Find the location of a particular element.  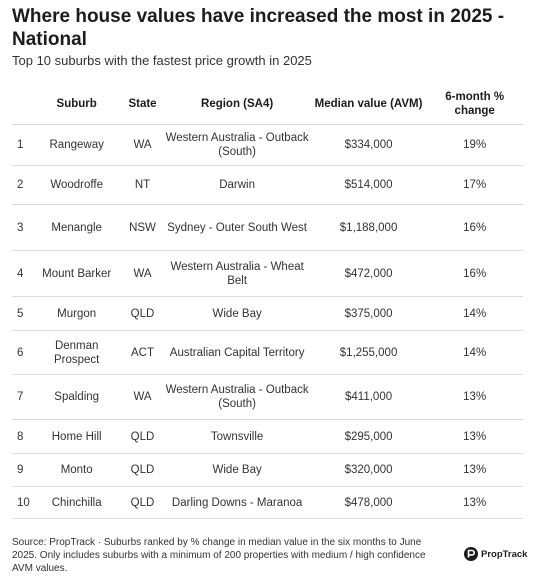

proptrack-logo: PropTrack is located at coordinates (495, 554).